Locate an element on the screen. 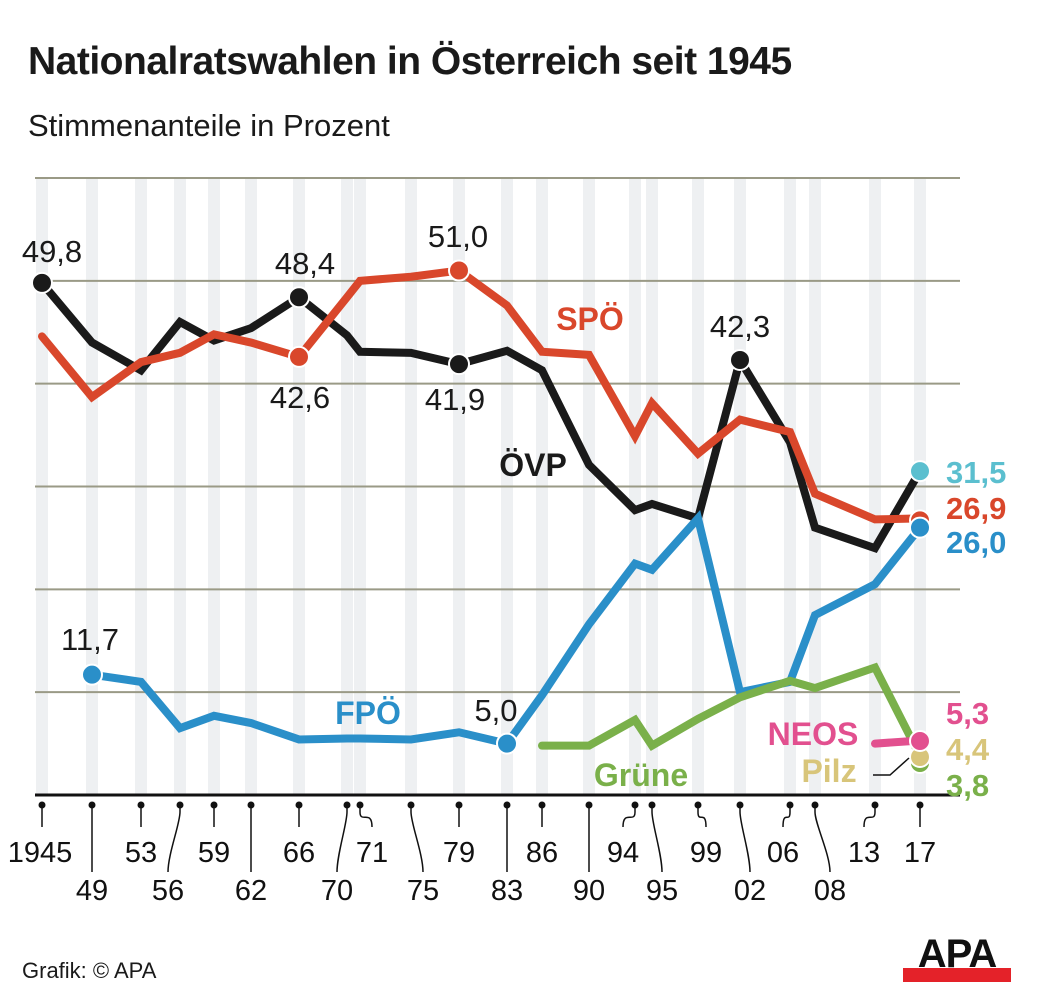 The image size is (1040, 1003). data-label: 49,8 is located at coordinates (52, 251).